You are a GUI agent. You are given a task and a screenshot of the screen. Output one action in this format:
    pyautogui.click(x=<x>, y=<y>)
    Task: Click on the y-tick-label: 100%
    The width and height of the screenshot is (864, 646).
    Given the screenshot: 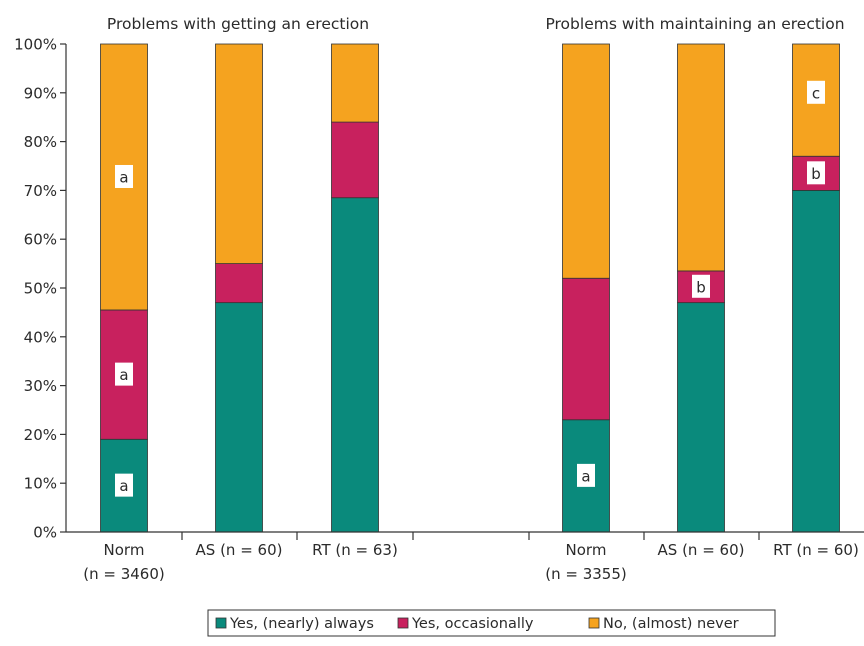 What is the action you would take?
    pyautogui.click(x=35, y=45)
    